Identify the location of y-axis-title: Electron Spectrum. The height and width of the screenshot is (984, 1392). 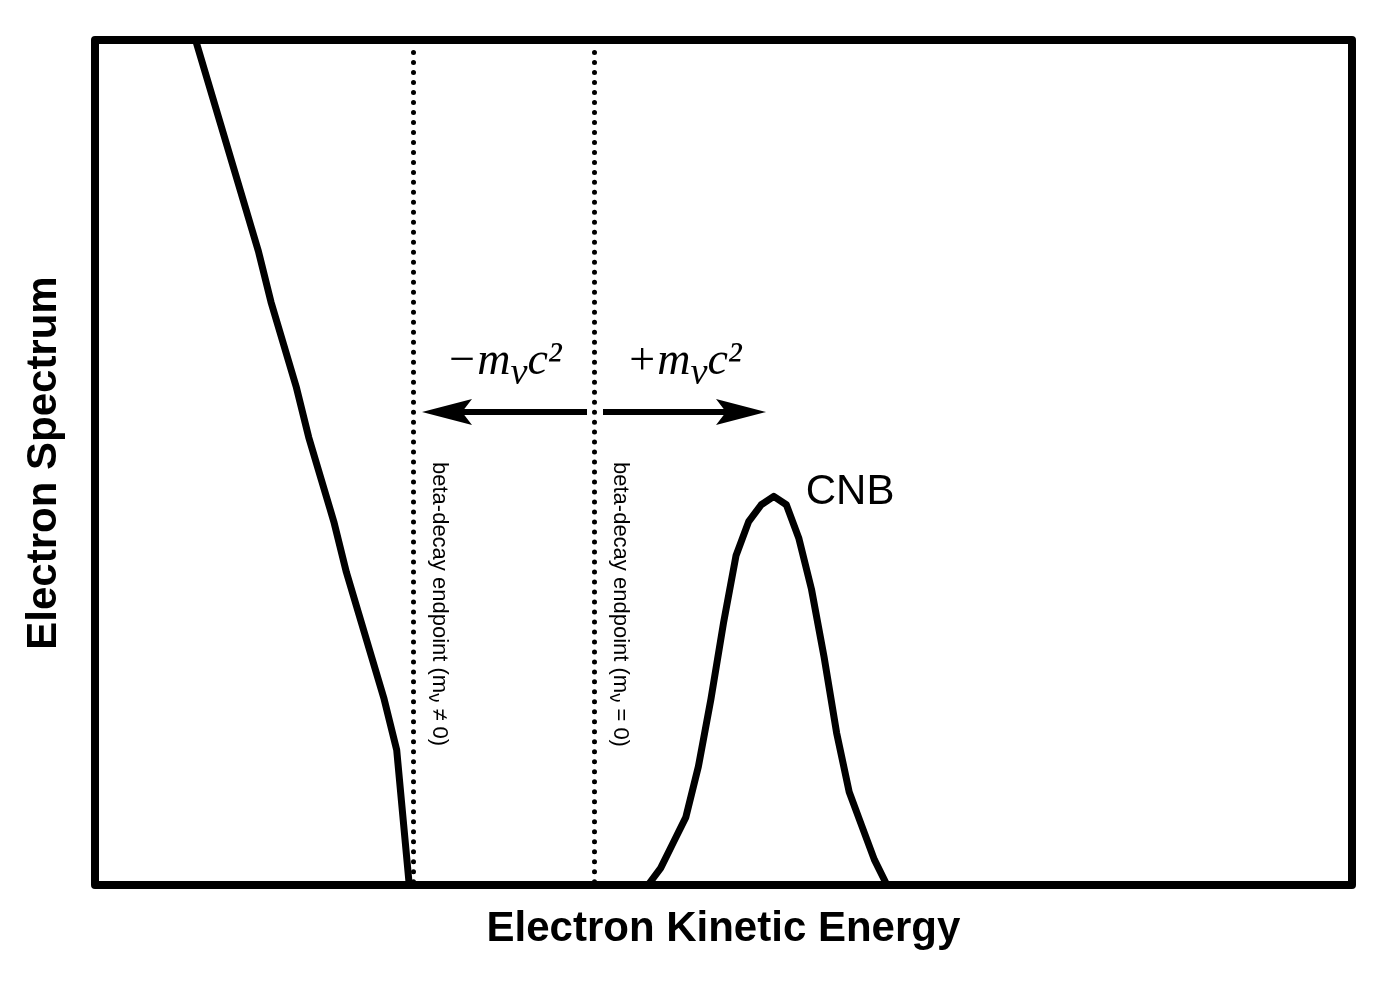
(41, 462).